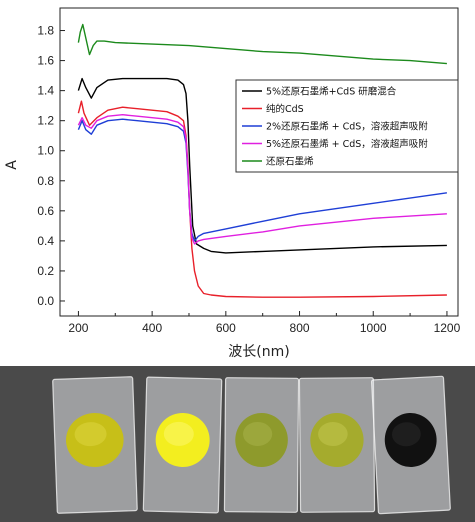  I want to click on y-tick-label: 1.2, so click(45, 121).